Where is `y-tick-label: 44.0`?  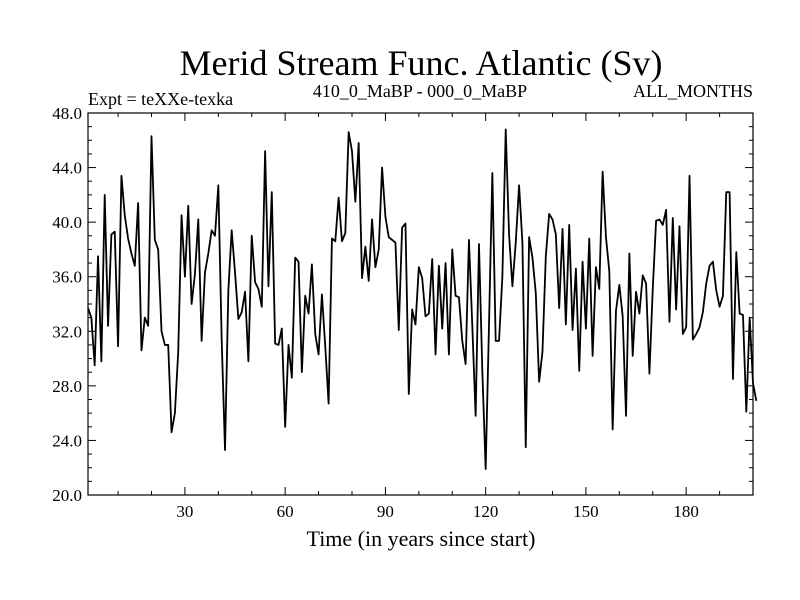 y-tick-label: 44.0 is located at coordinates (67, 168).